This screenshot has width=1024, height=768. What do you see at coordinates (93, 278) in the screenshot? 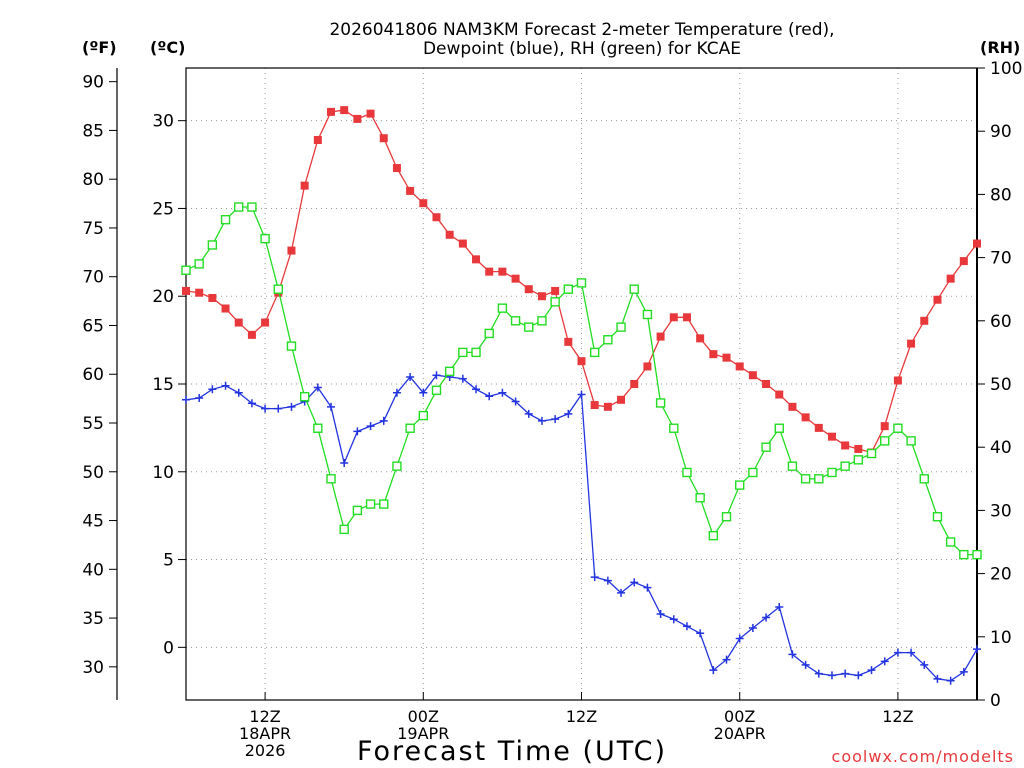
I see `fahrenheit-tick-label: 70` at bounding box center [93, 278].